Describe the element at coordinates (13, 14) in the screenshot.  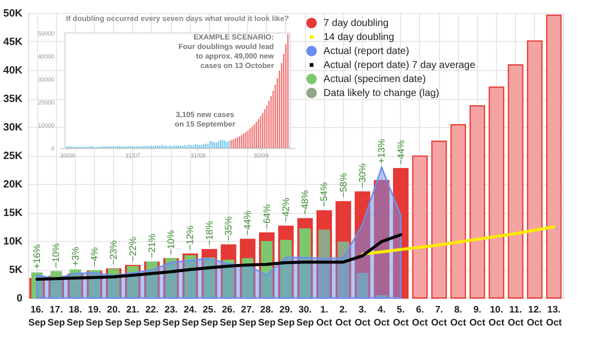
I see `y-tick-label: 50K` at that location.